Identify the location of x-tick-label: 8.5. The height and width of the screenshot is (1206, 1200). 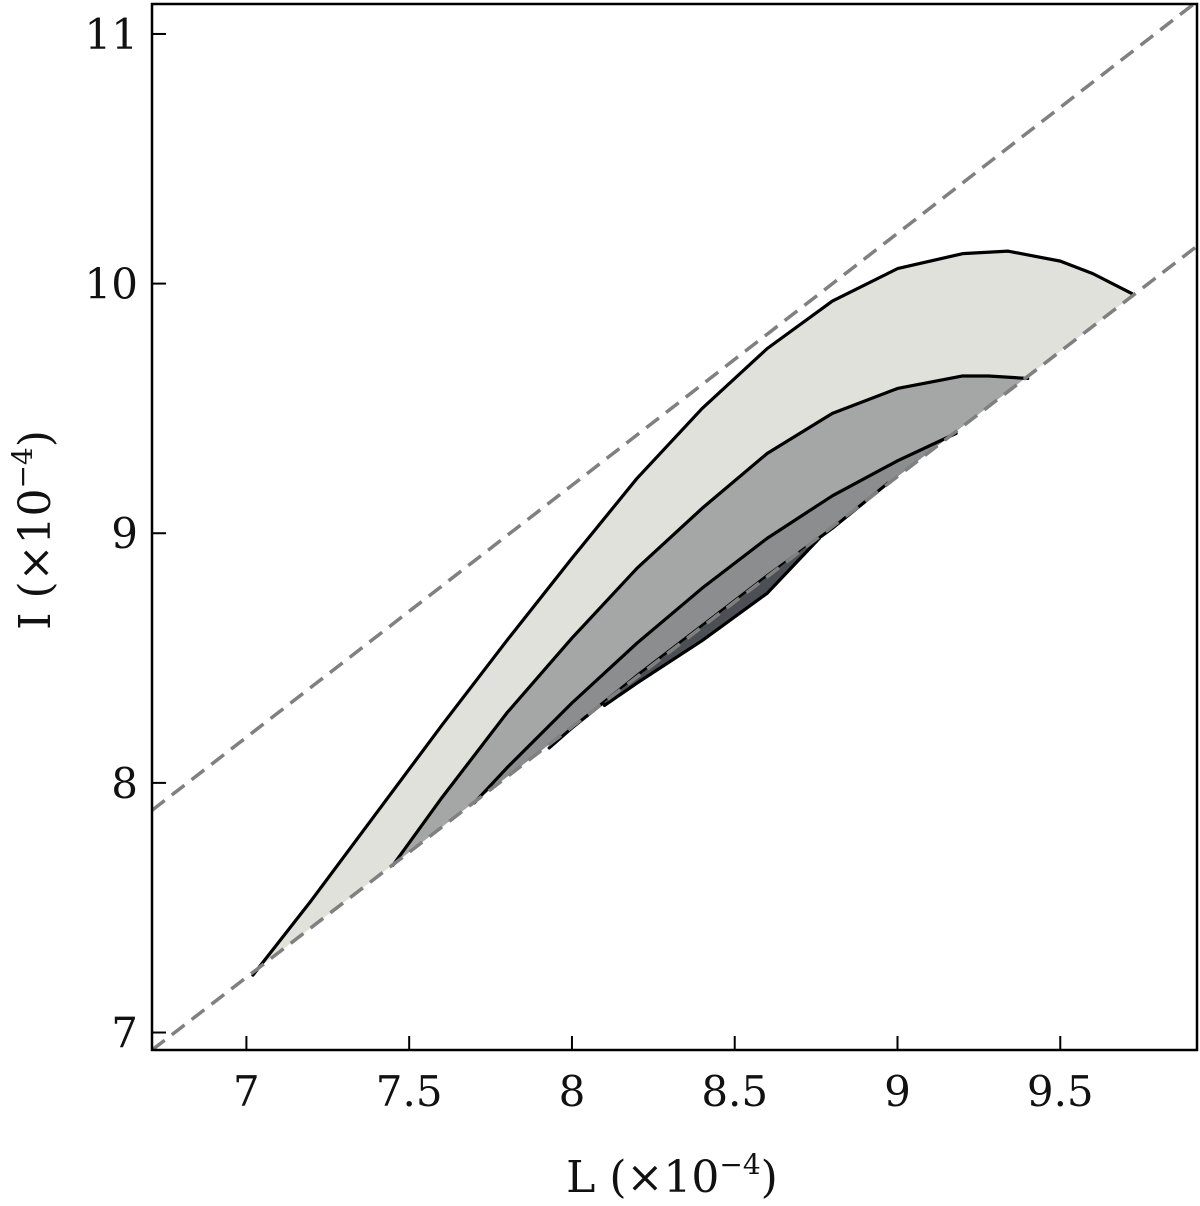
(734, 1091).